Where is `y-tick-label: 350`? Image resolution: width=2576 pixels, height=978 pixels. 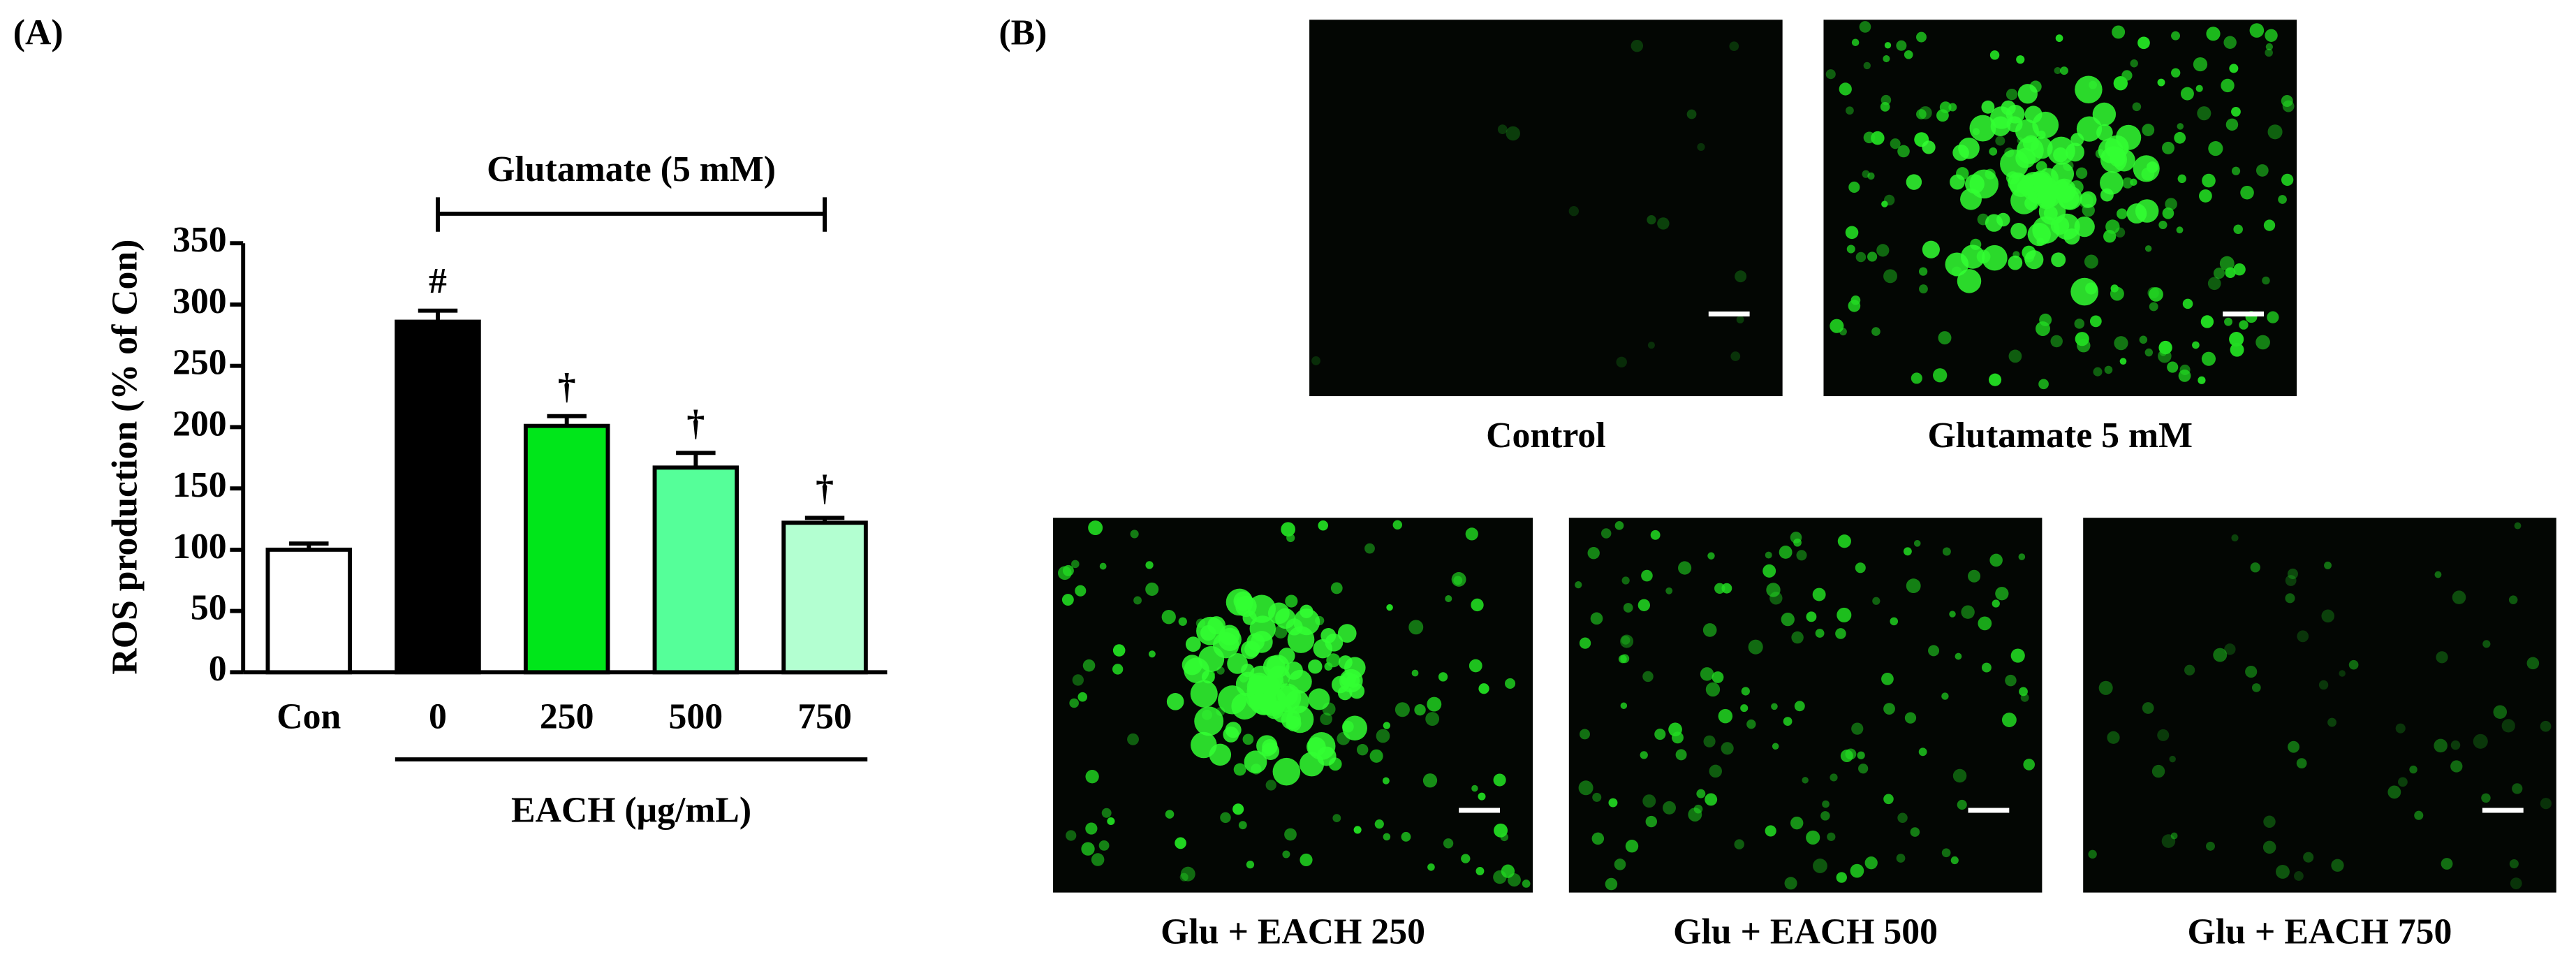 y-tick-label: 350 is located at coordinates (199, 240).